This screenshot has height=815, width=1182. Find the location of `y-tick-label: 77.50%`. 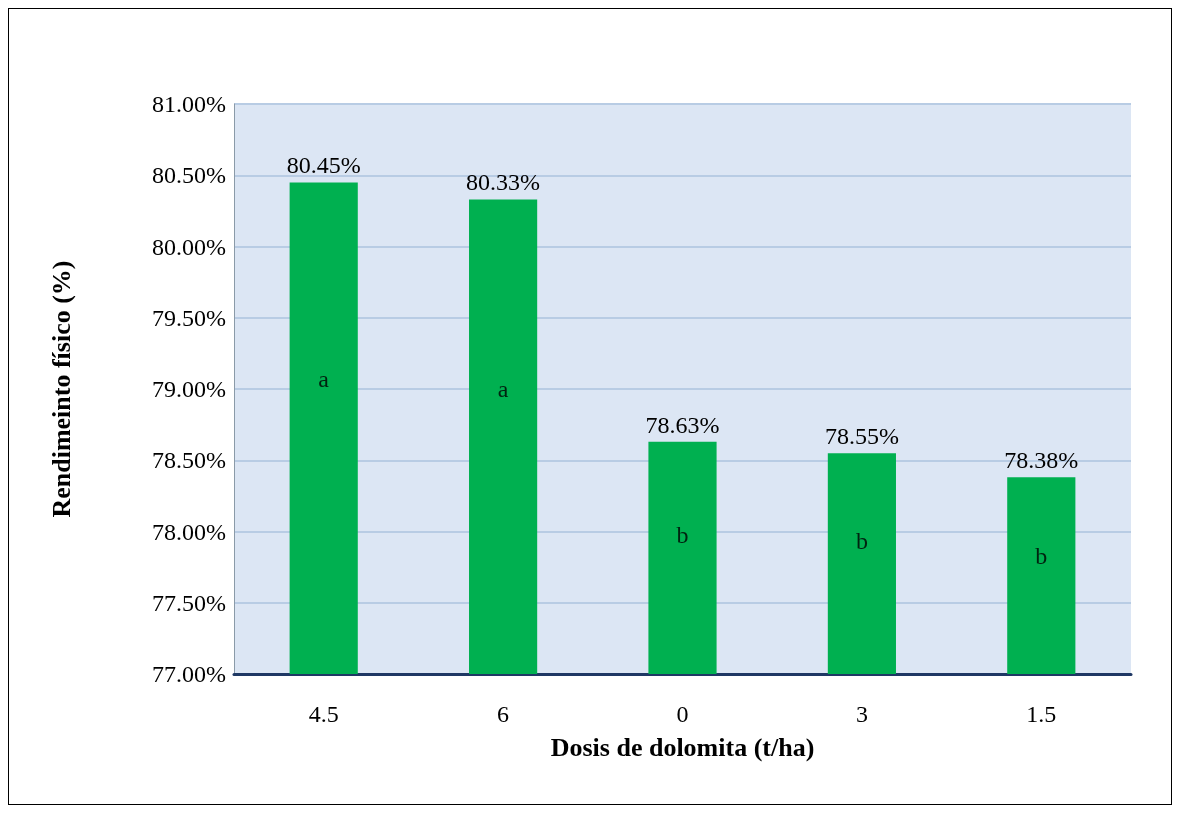

y-tick-label: 77.50% is located at coordinates (189, 602).